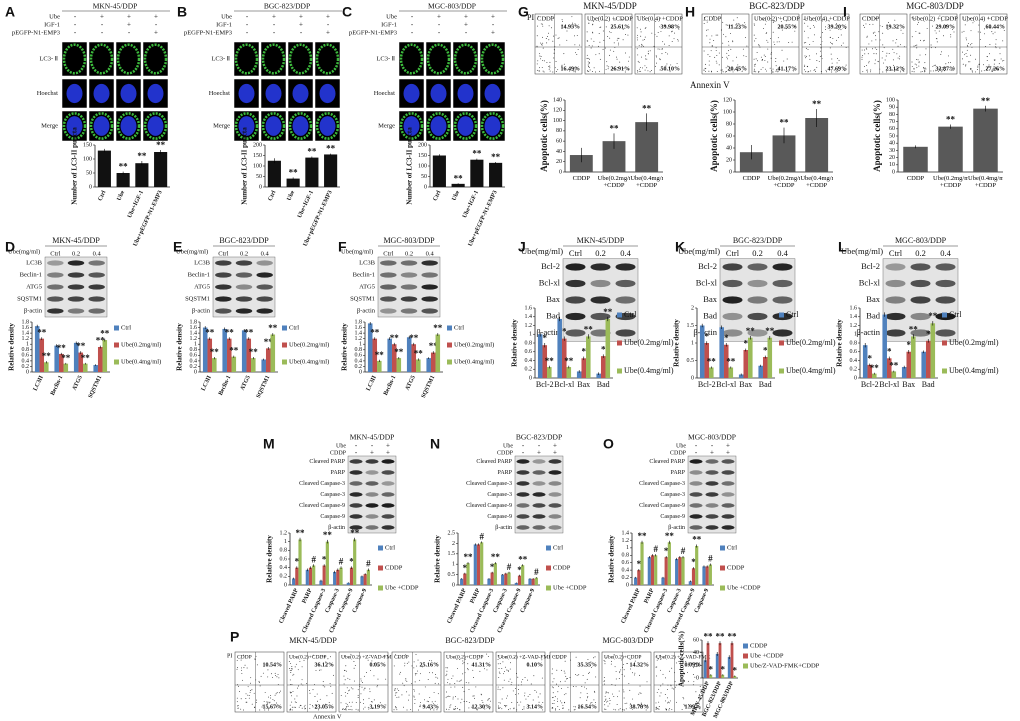  What do you see at coordinates (121, 196) in the screenshot?
I see `x-tick-label: Ube` at bounding box center [121, 196].